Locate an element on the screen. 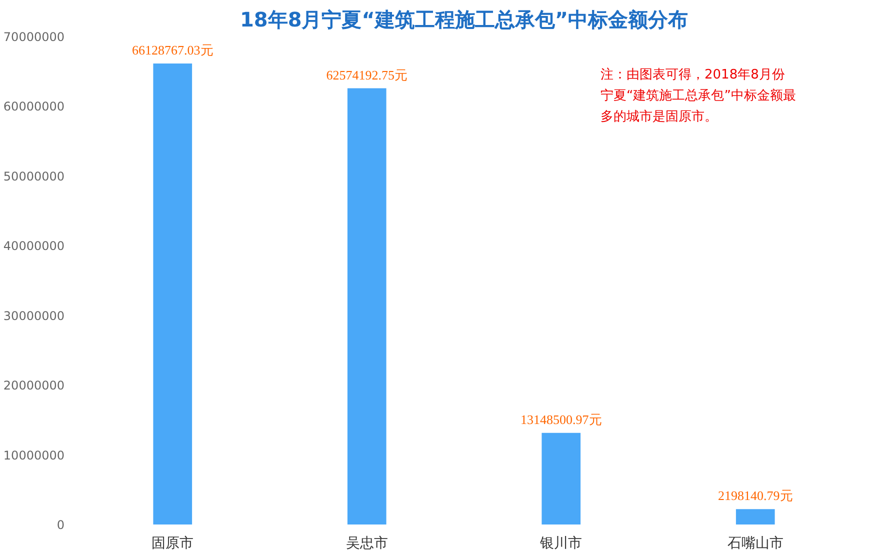  y-tick-label: 30000000 is located at coordinates (33, 315).